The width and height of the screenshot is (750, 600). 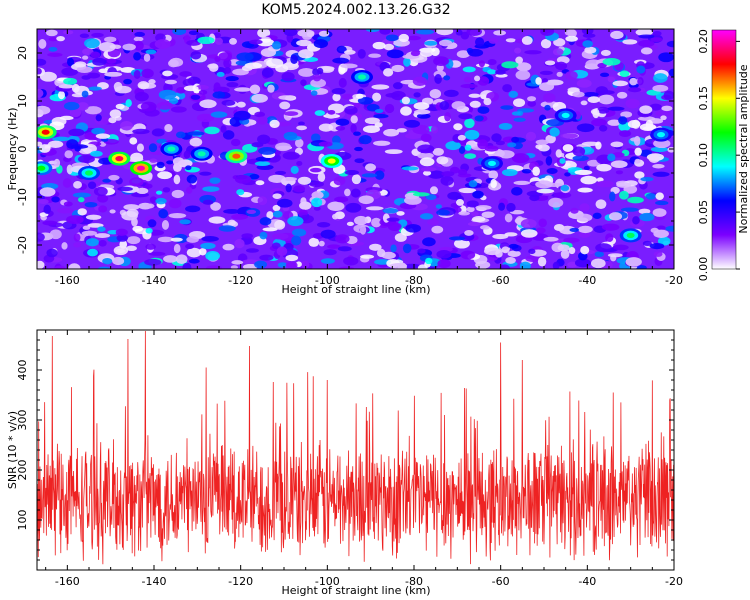 I want to click on spectrogram-x-tick-label: -160, so click(x=67, y=280).